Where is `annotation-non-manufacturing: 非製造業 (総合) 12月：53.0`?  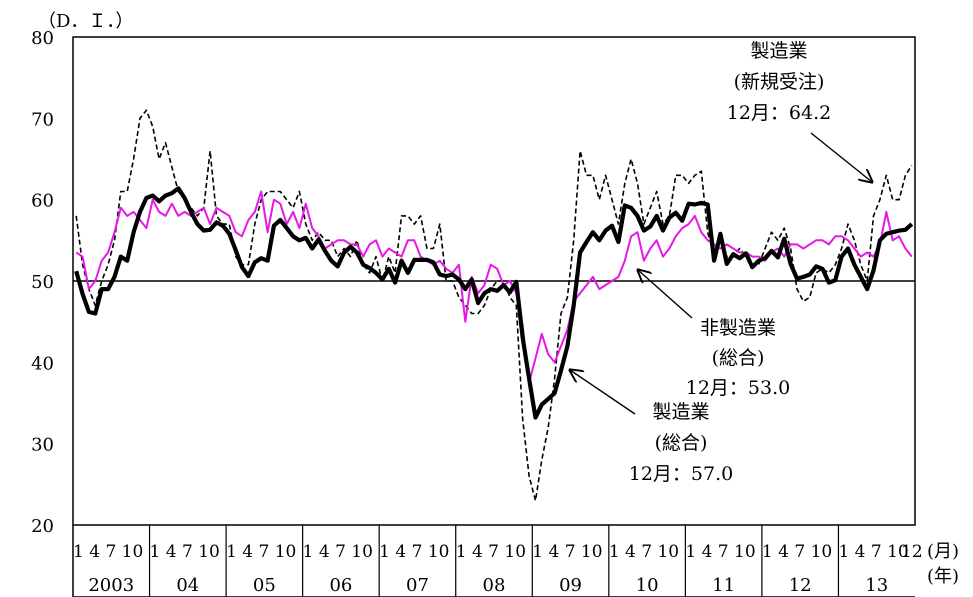 annotation-non-manufacturing: 非製造業 (総合) 12月：53.0 is located at coordinates (714, 334).